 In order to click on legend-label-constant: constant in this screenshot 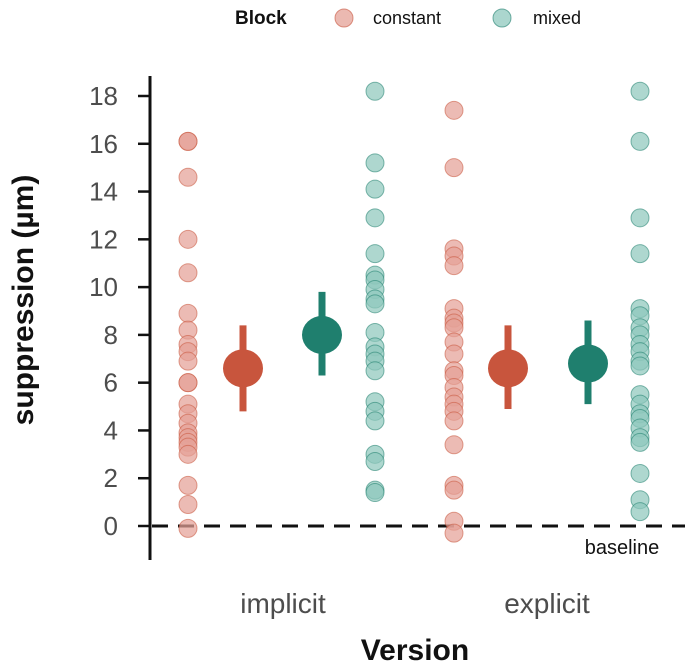, I will do `click(407, 18)`.